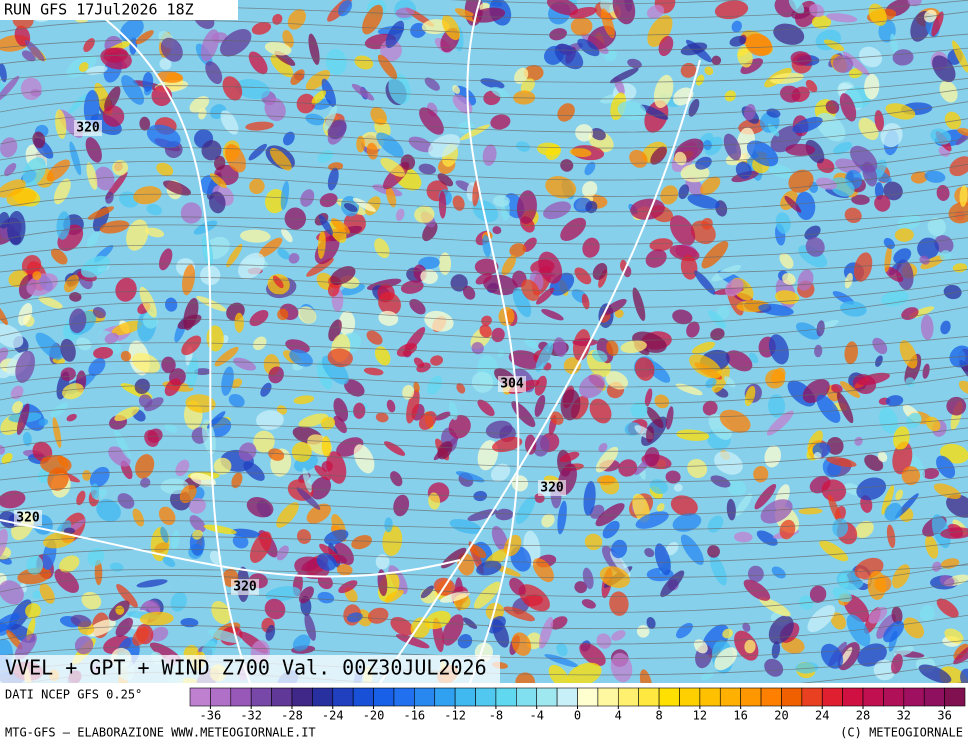  Describe the element at coordinates (944, 716) in the screenshot. I see `colorbar-tick-label: 36` at that location.